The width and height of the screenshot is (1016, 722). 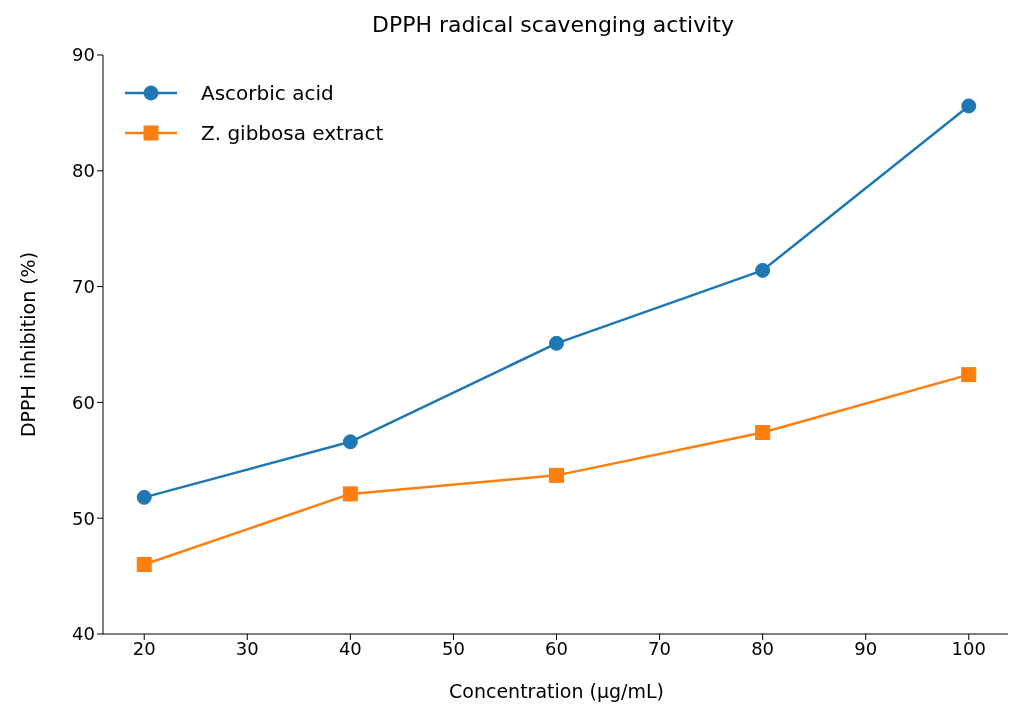 I want to click on chart-title: DPPH radical scavenging activity, so click(x=553, y=24).